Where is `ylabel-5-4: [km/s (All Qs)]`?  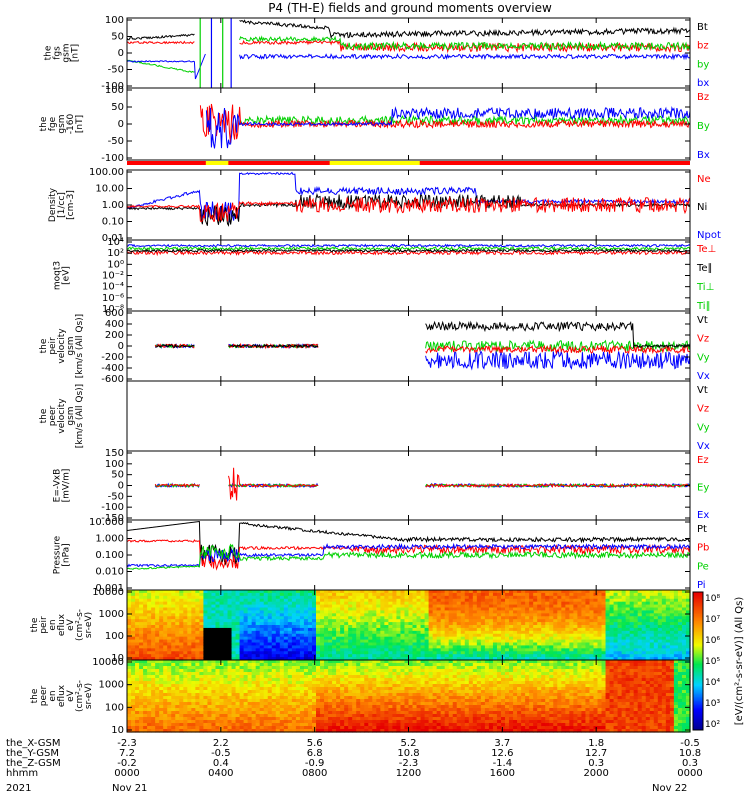
ylabel-5-4: [km/s (All Qs)] is located at coordinates (80, 416).